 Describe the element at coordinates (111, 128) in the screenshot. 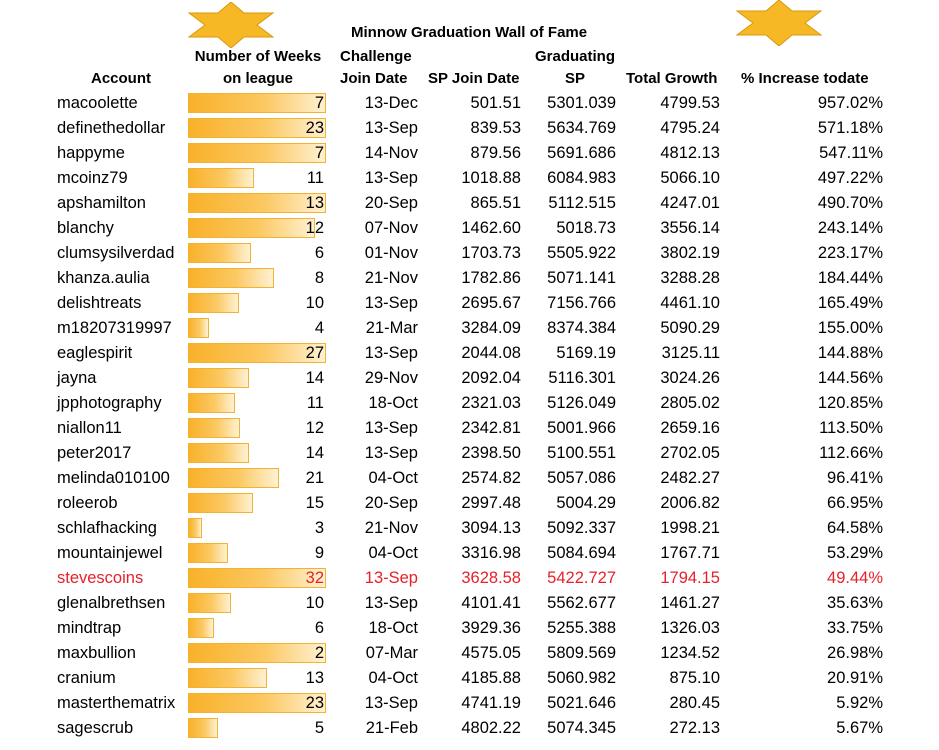

I see `account-name: definethedollar` at that location.